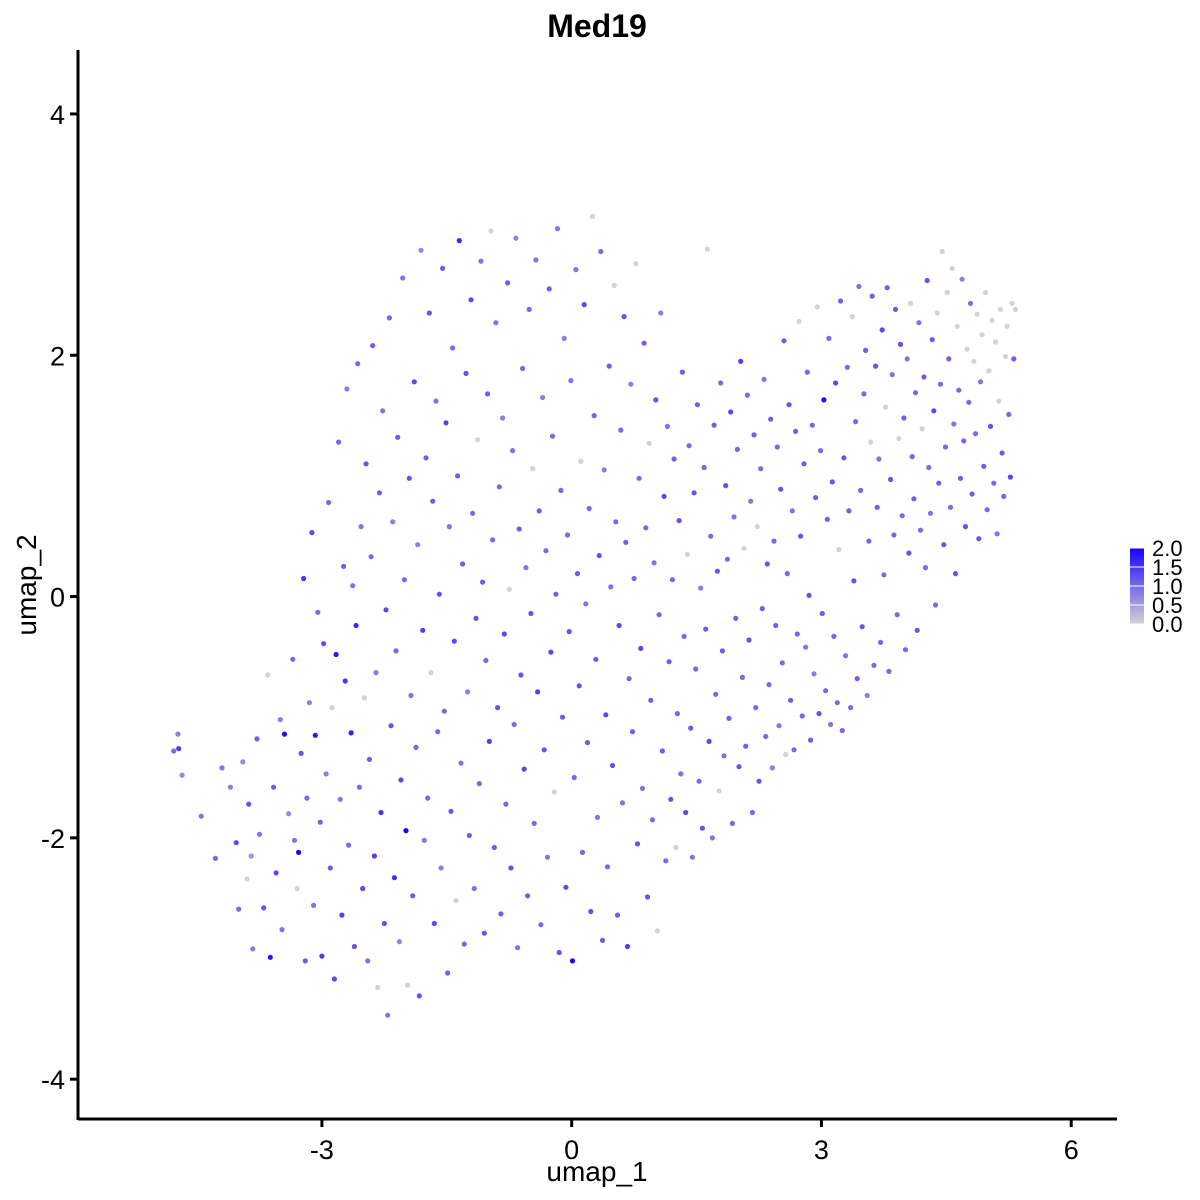  Describe the element at coordinates (26, 584) in the screenshot. I see `y-axis-label: umap_2` at that location.